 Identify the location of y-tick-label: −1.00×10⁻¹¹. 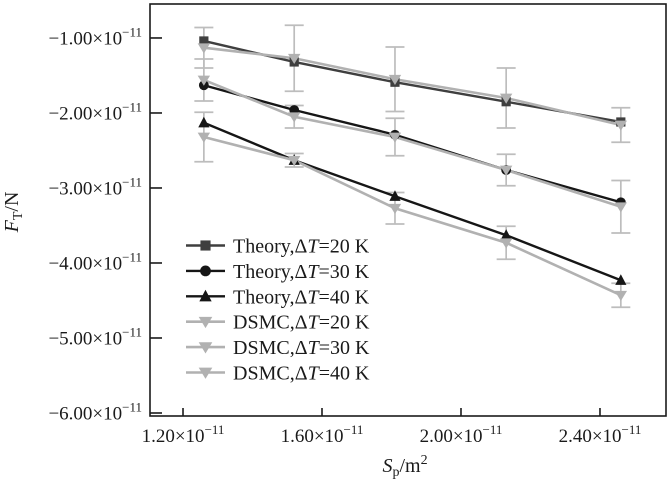
(95, 36).